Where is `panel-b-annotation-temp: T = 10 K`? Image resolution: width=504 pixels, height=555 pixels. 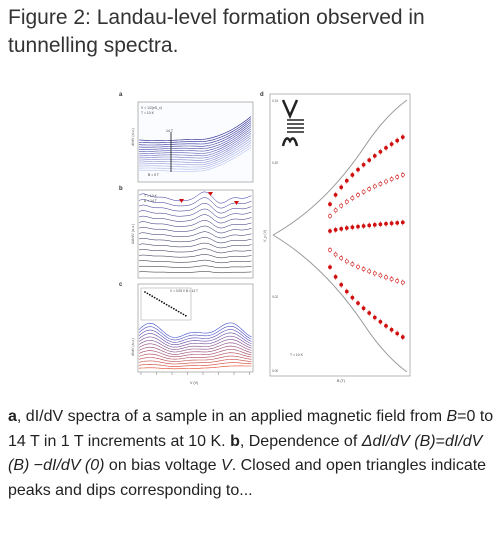
panel-b-annotation-temp: T = 10 K is located at coordinates (151, 196).